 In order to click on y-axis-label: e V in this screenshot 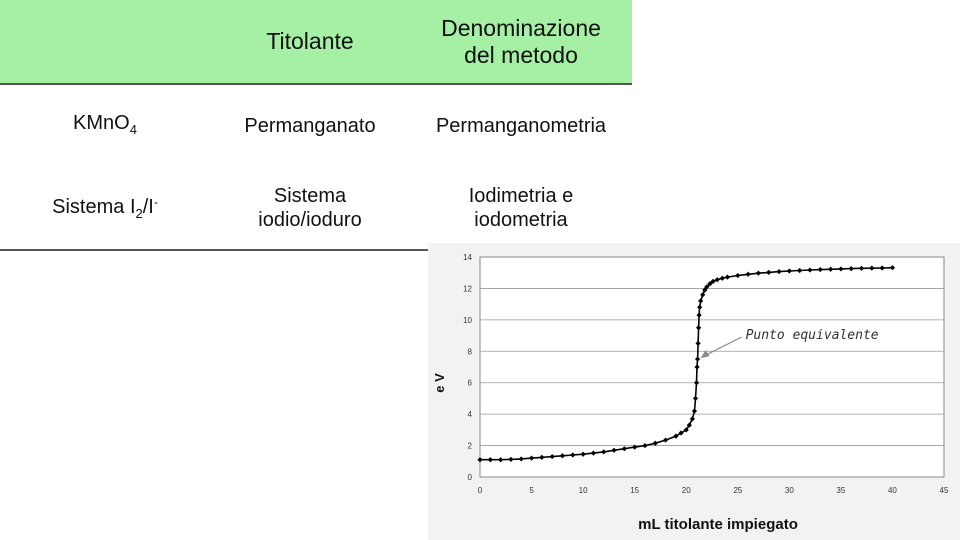, I will do `click(439, 383)`.